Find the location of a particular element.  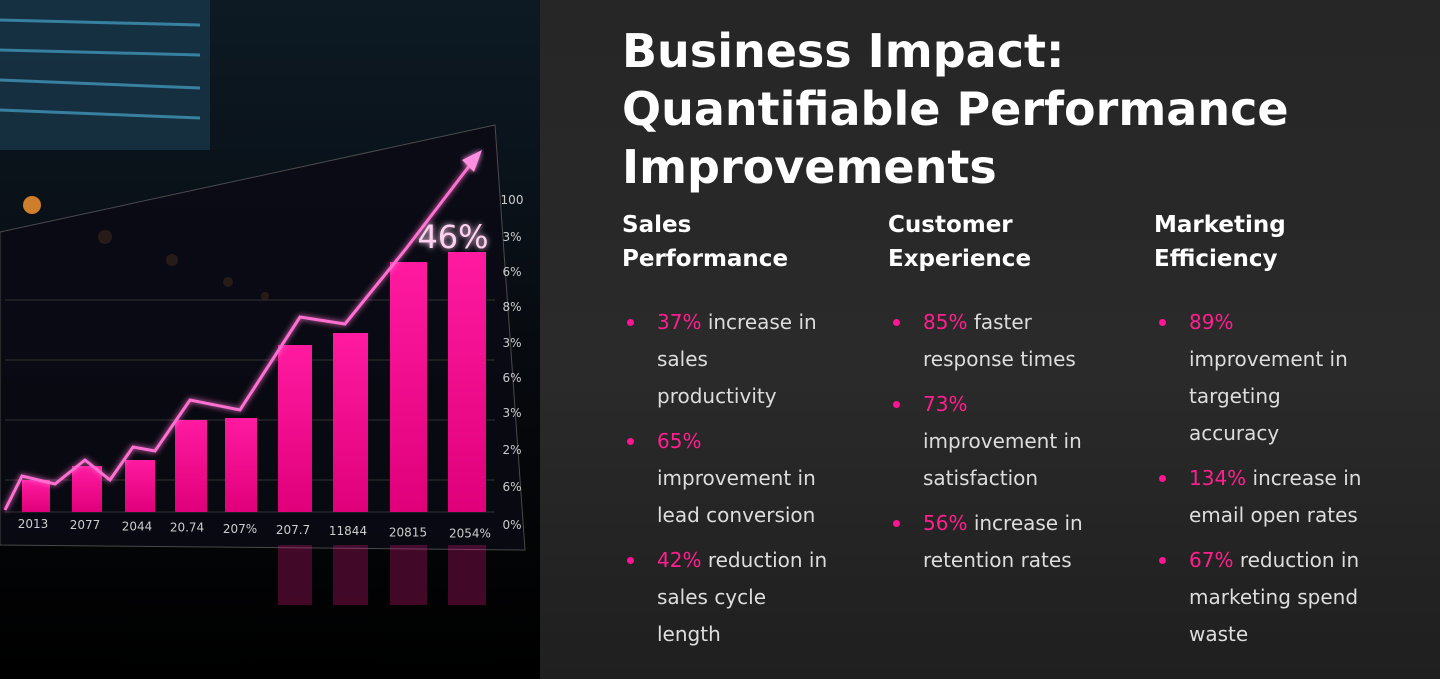

x-label: 2013 is located at coordinates (33, 524).